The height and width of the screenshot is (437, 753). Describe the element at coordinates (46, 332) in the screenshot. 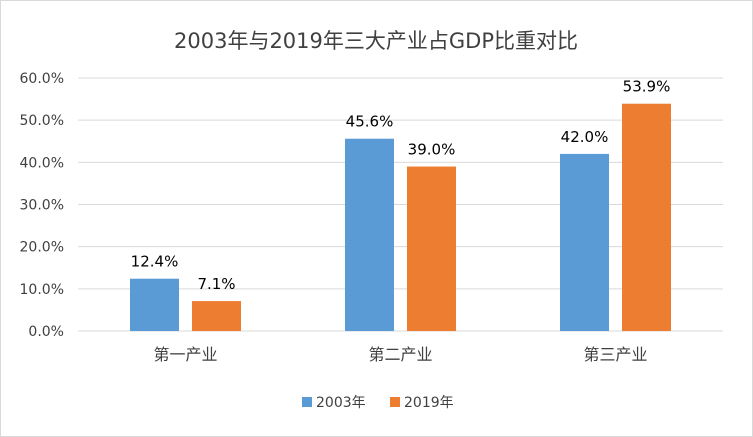

I see `y-tick-label: 0.0%` at that location.